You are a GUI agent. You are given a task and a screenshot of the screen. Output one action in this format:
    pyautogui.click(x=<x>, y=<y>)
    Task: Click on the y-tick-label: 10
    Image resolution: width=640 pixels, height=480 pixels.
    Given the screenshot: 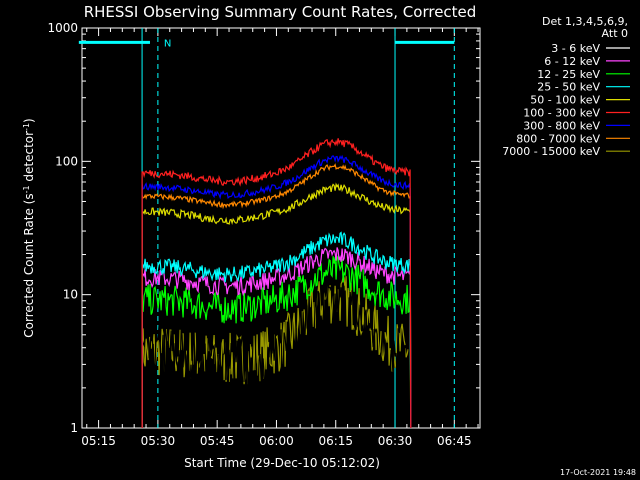 What is the action you would take?
    pyautogui.click(x=70, y=295)
    